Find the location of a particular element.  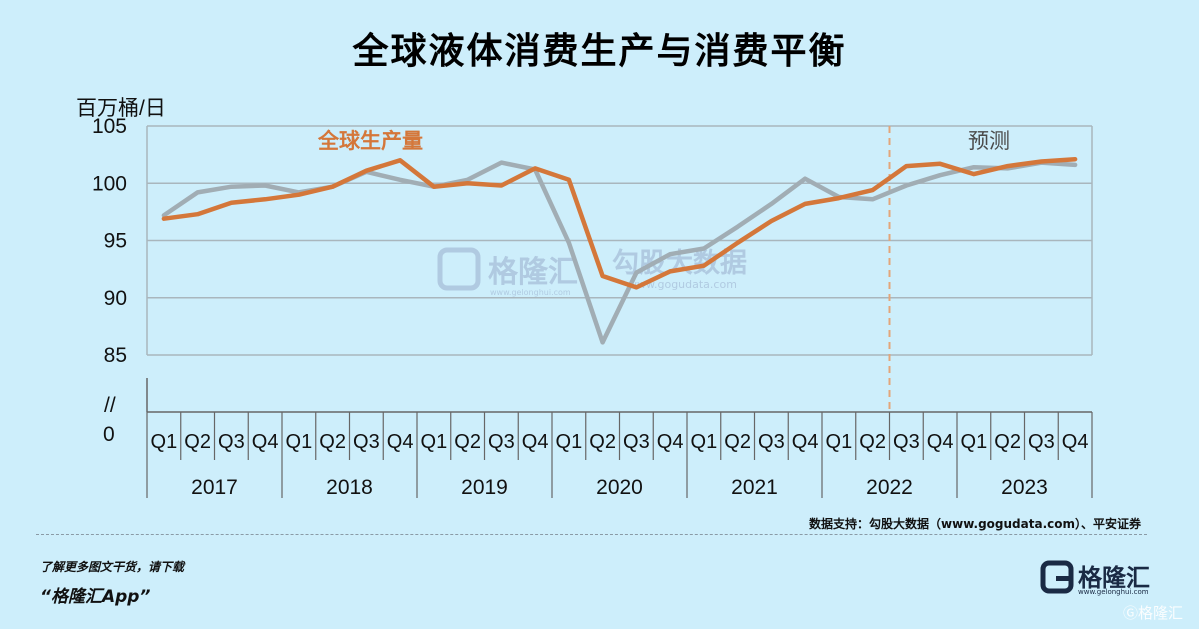

x-tick-label-24: Q1 is located at coordinates (974, 442).